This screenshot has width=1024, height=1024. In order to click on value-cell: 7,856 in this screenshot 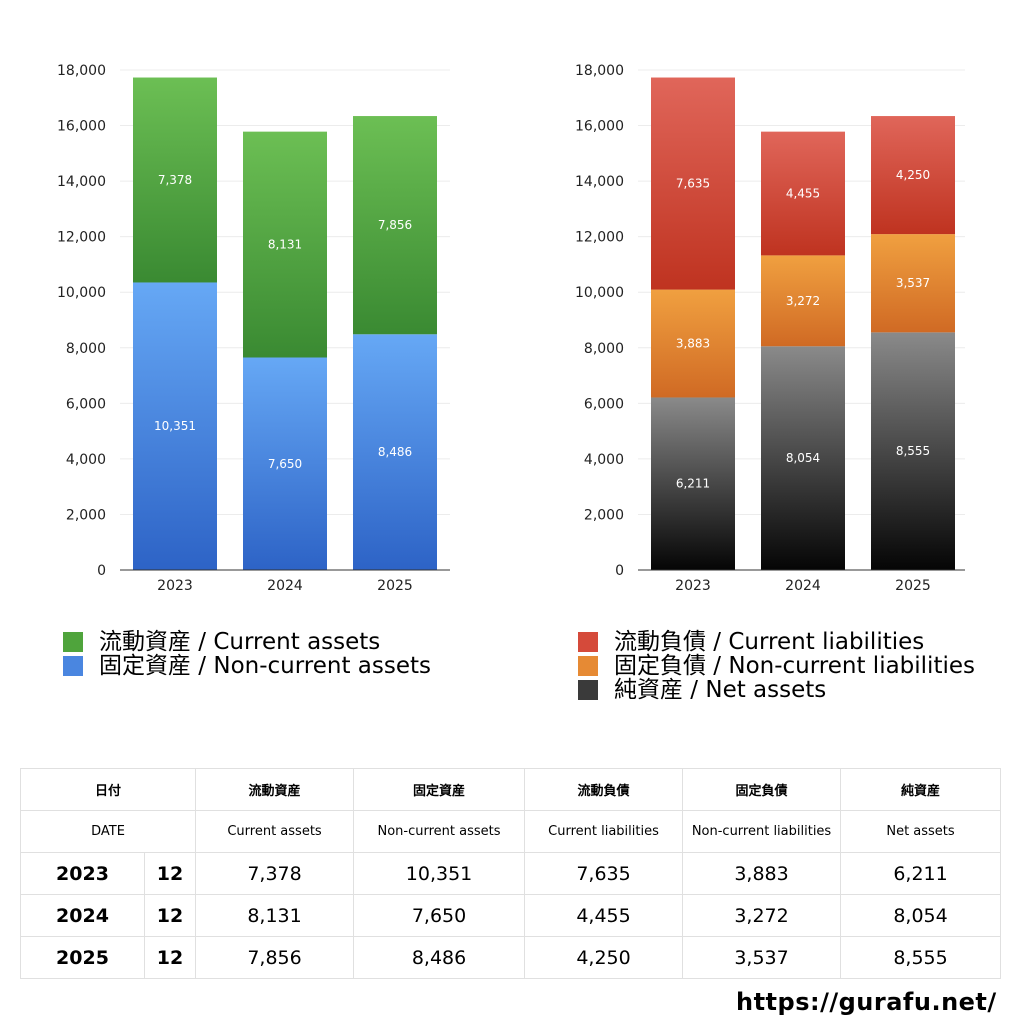, I will do `click(275, 957)`.